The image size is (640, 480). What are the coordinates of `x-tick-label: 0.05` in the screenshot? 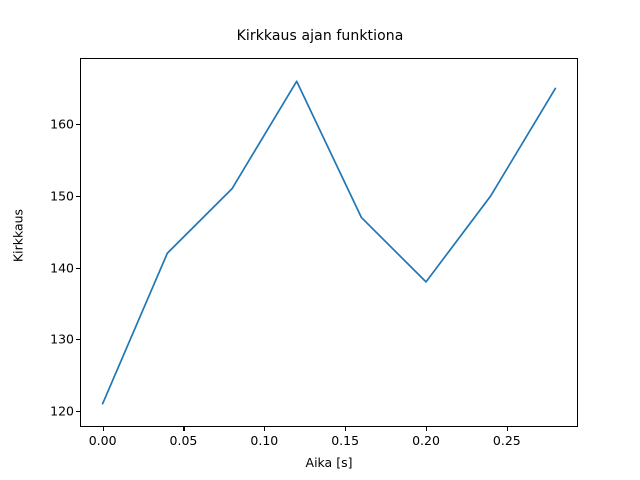 It's located at (183, 440).